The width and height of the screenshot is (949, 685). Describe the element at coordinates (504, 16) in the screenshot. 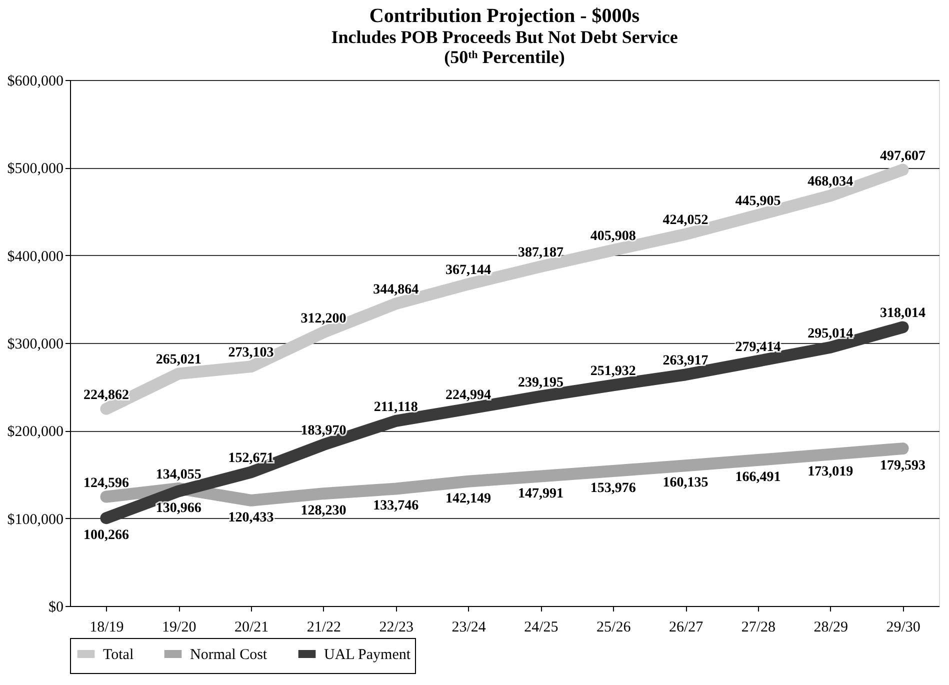

I see `chart-title: Contribution Projection - $000s` at that location.